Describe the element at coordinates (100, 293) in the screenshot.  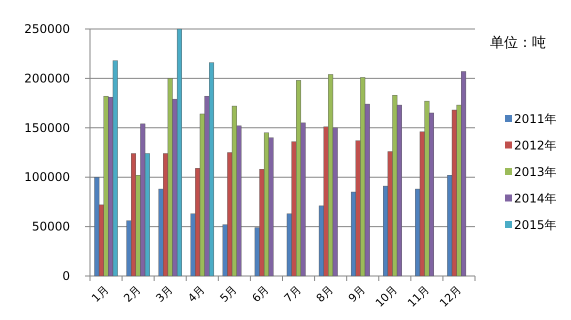
I see `x-tick-label: 1月` at that location.